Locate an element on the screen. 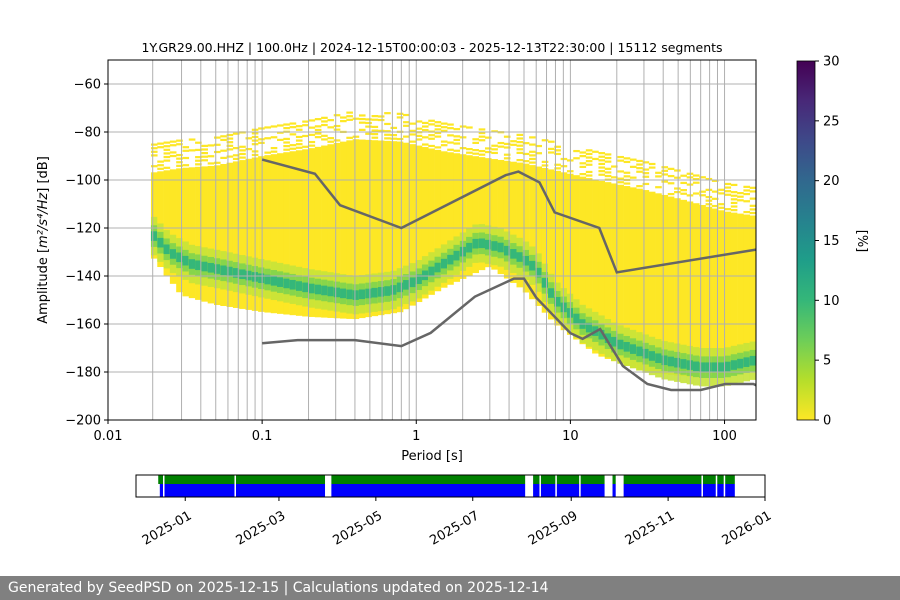 This screenshot has width=900, height=600. x-axis-label: Period [s] is located at coordinates (432, 456).